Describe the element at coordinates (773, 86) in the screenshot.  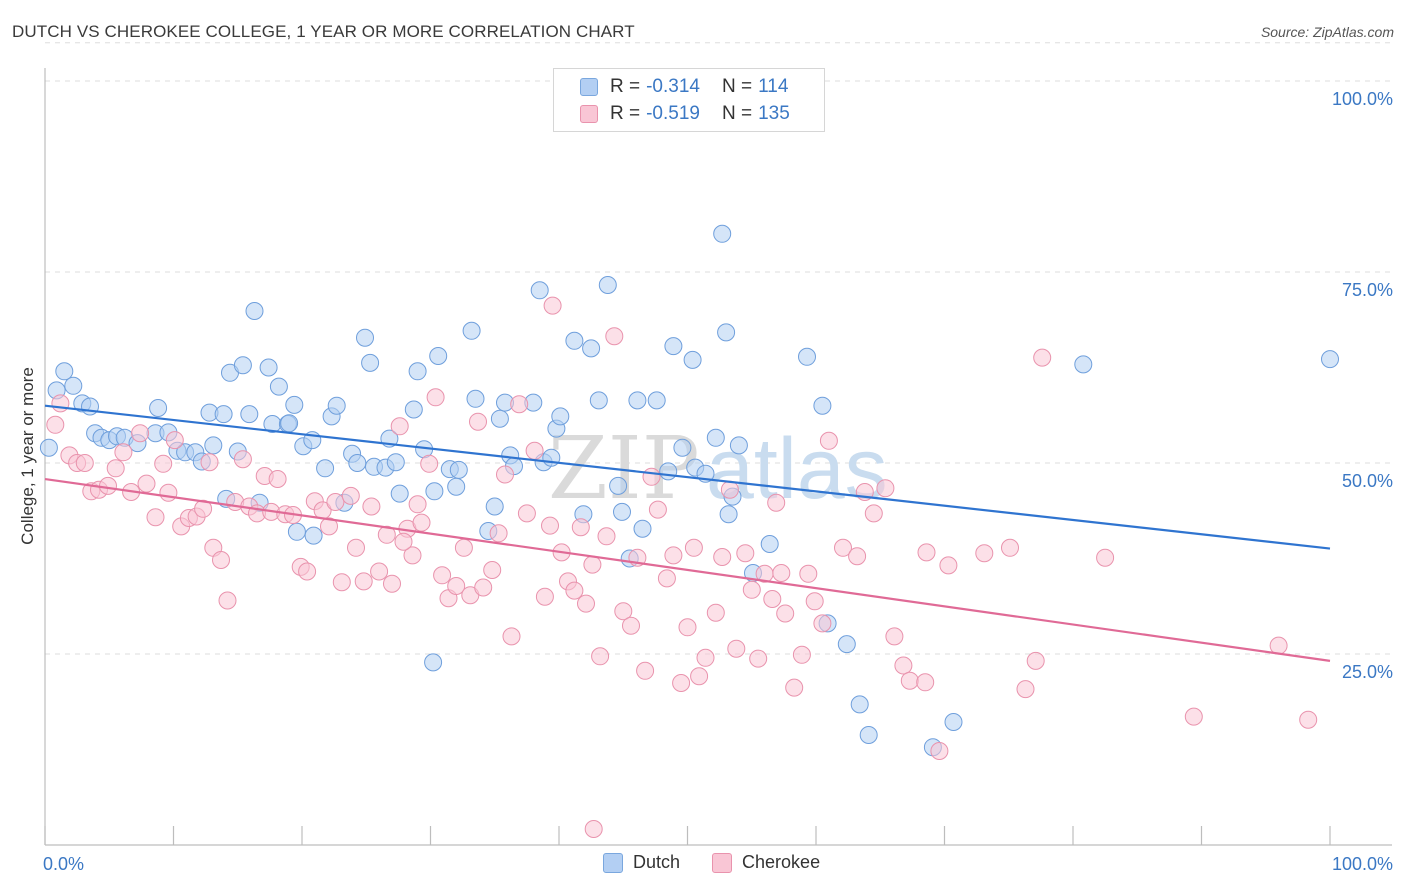
I see `legend-n-value: 114` at that location.